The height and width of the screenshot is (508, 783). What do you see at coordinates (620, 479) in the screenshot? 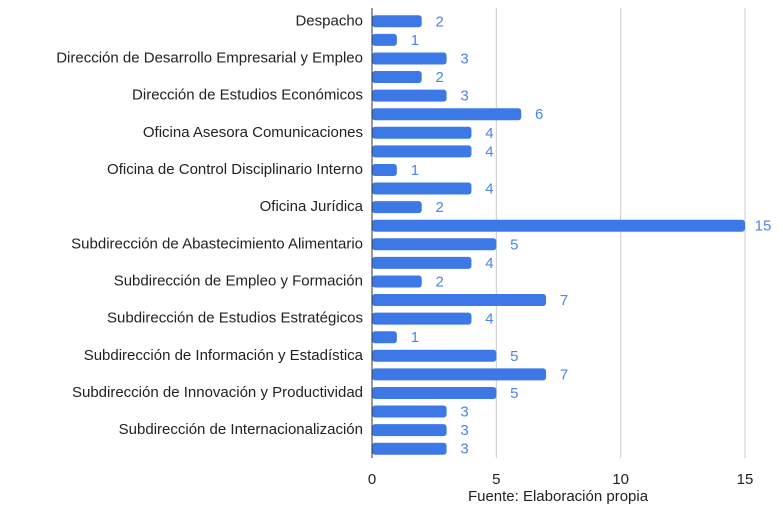
I see `x-tick-label: 10` at bounding box center [620, 479].